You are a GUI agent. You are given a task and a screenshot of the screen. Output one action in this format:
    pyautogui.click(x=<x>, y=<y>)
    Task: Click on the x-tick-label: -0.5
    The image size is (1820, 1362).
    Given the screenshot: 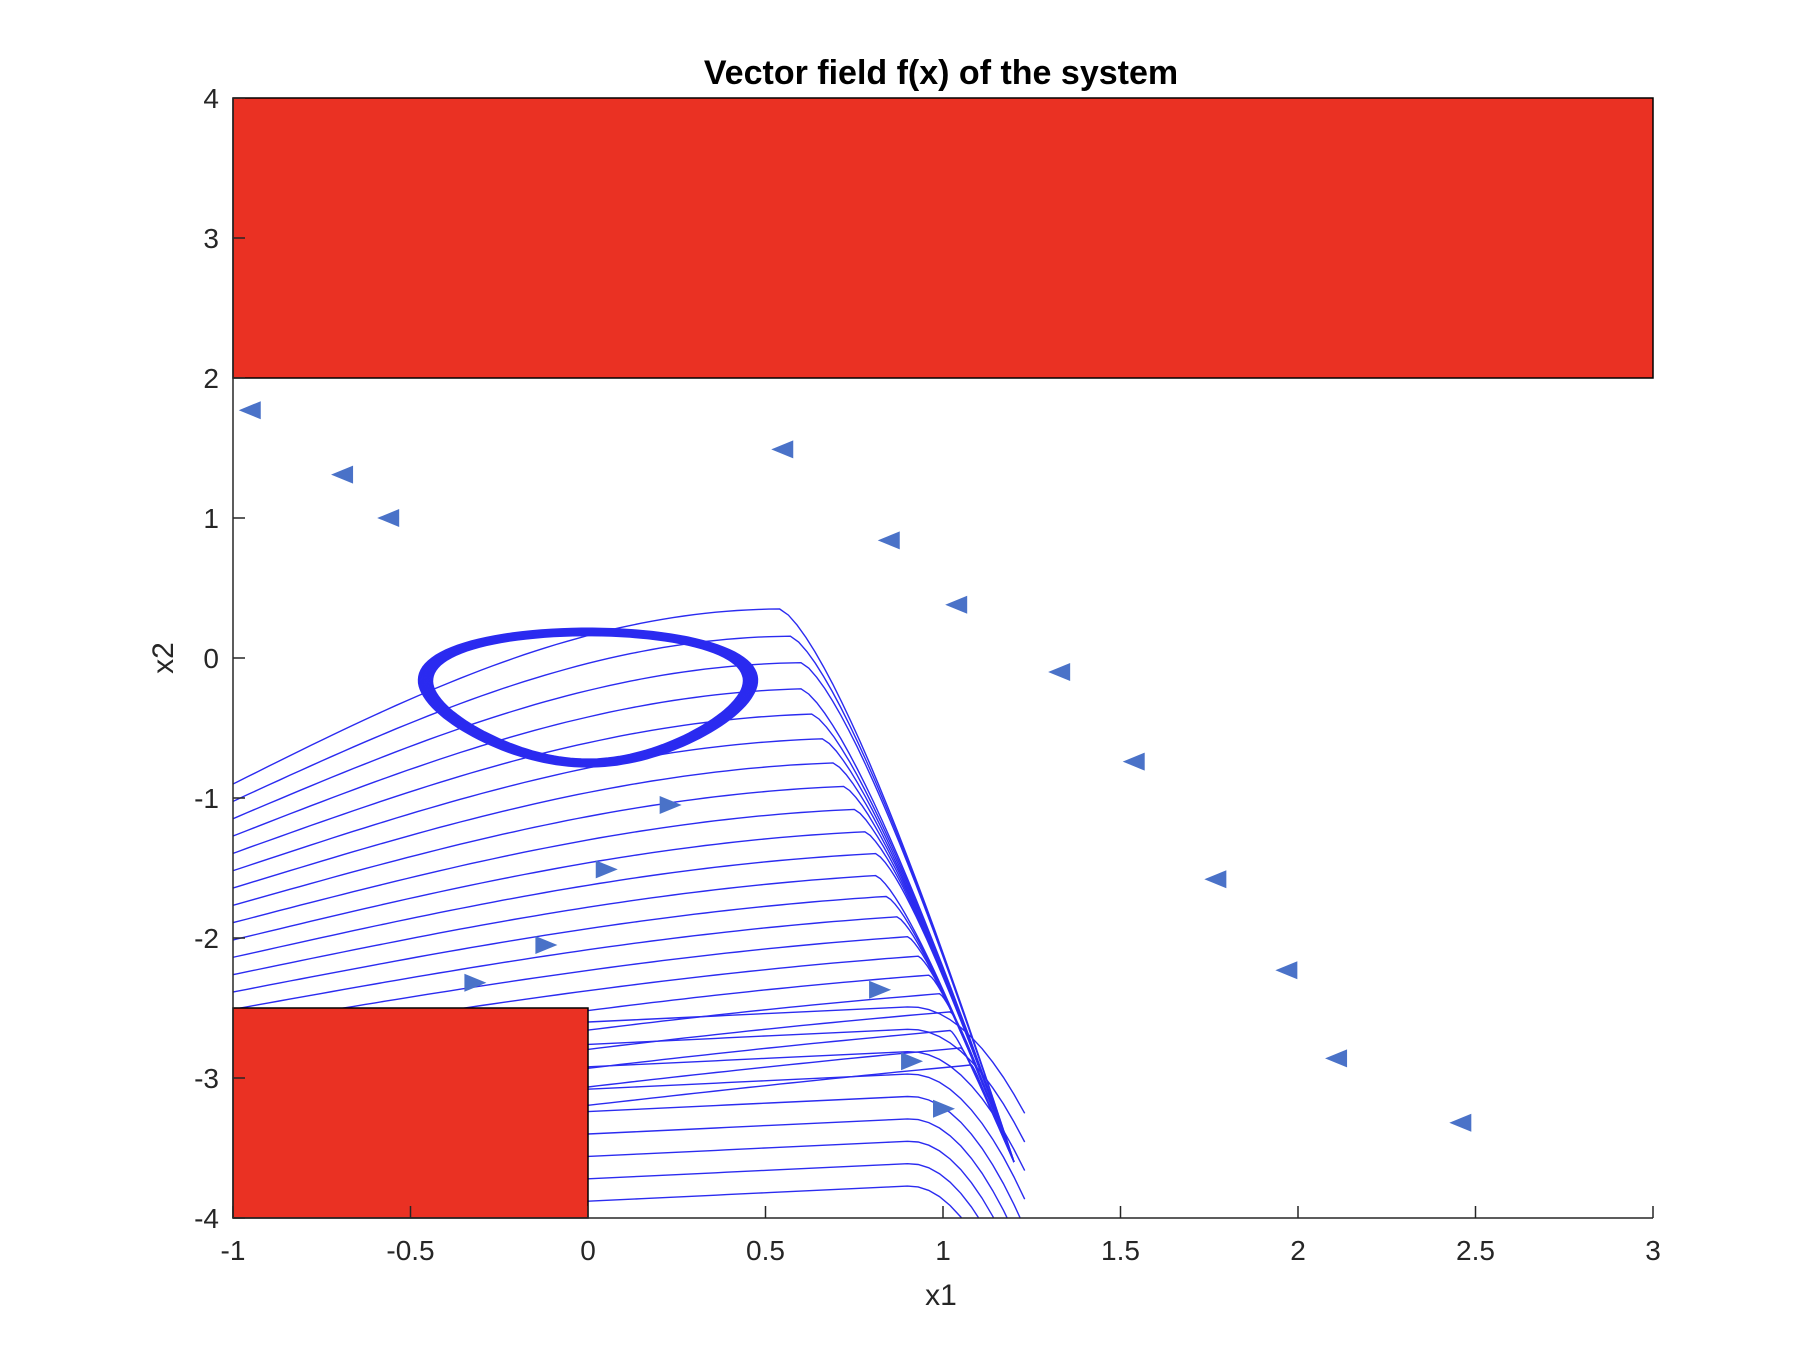 What is the action you would take?
    pyautogui.click(x=410, y=1250)
    